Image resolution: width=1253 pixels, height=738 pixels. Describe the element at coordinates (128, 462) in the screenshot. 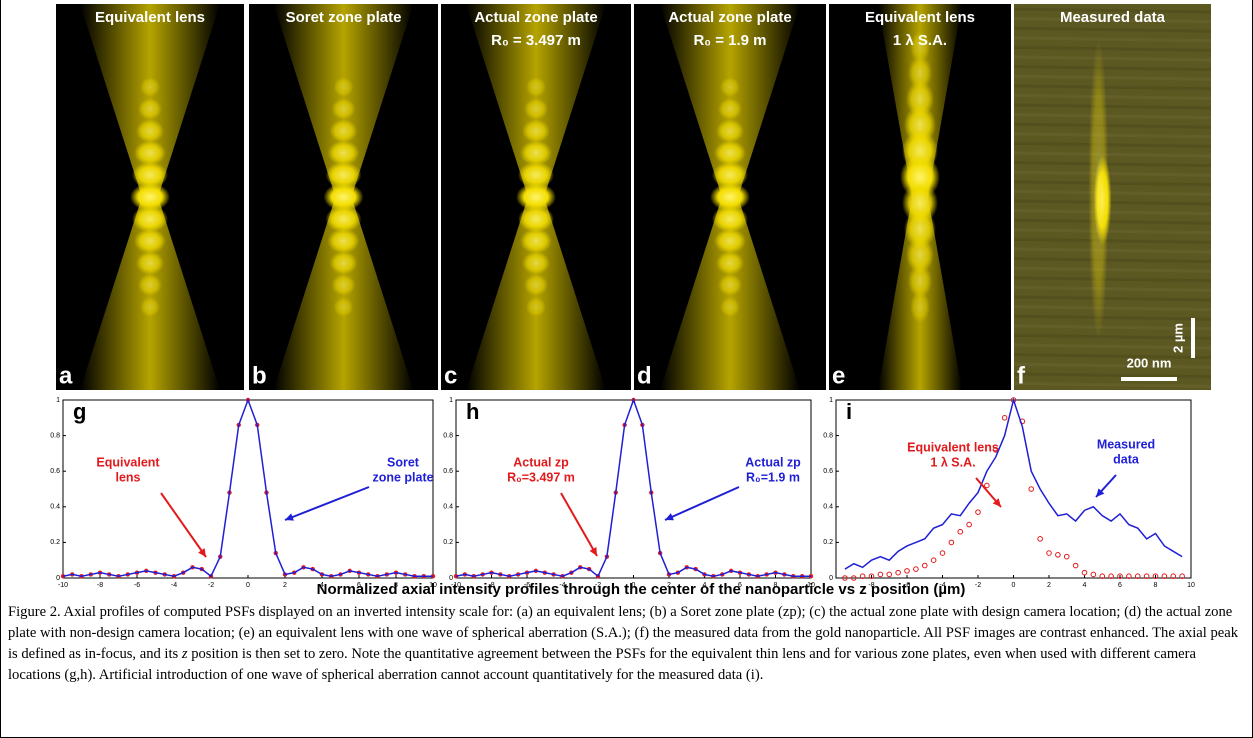

I see `annotation: Equivalent` at that location.